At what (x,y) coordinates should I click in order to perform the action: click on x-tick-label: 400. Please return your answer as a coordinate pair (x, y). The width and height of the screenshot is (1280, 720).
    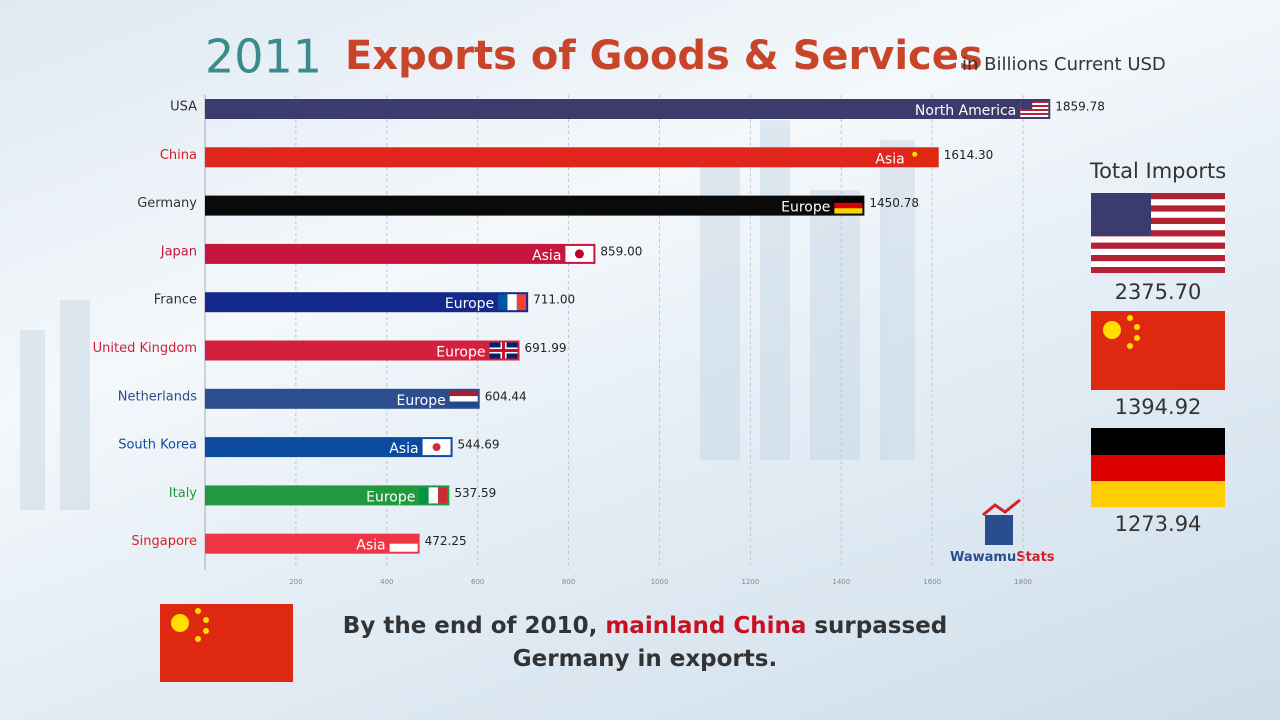
    Looking at the image, I should click on (386, 582).